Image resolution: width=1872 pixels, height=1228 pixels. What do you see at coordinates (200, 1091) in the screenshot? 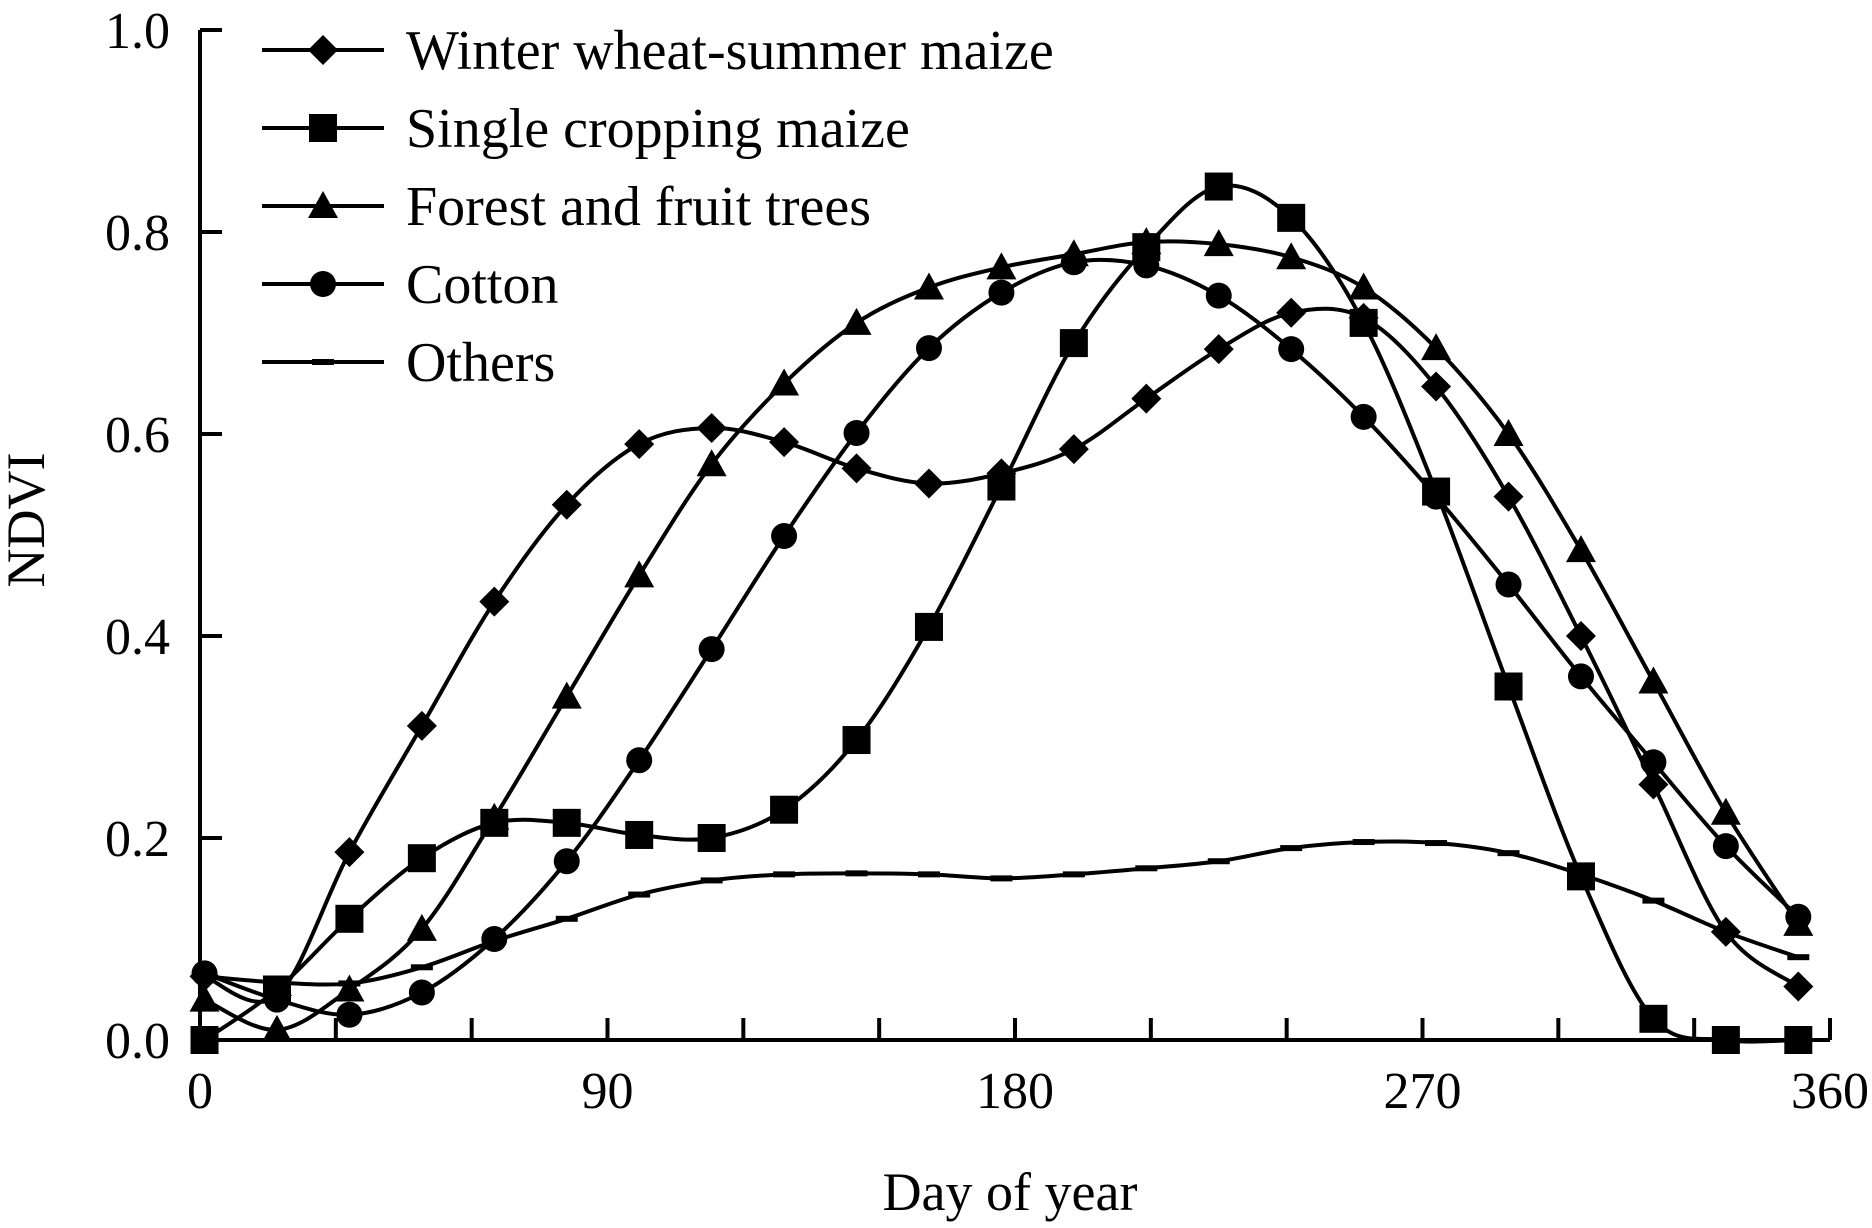
I see `x-tick-label: 0` at bounding box center [200, 1091].